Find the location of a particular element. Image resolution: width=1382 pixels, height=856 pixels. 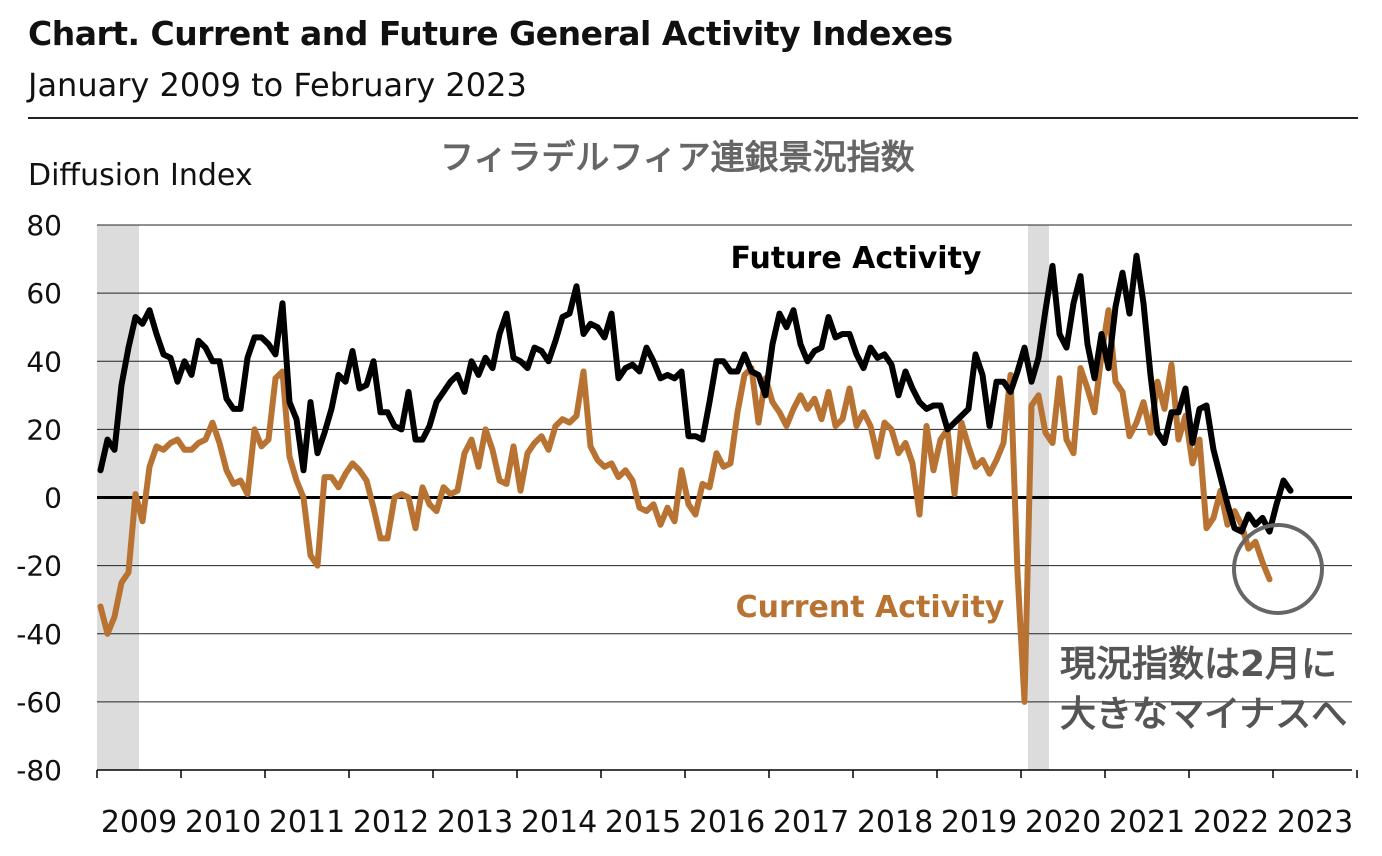

current-activity-label: Current Activity is located at coordinates (870, 607).